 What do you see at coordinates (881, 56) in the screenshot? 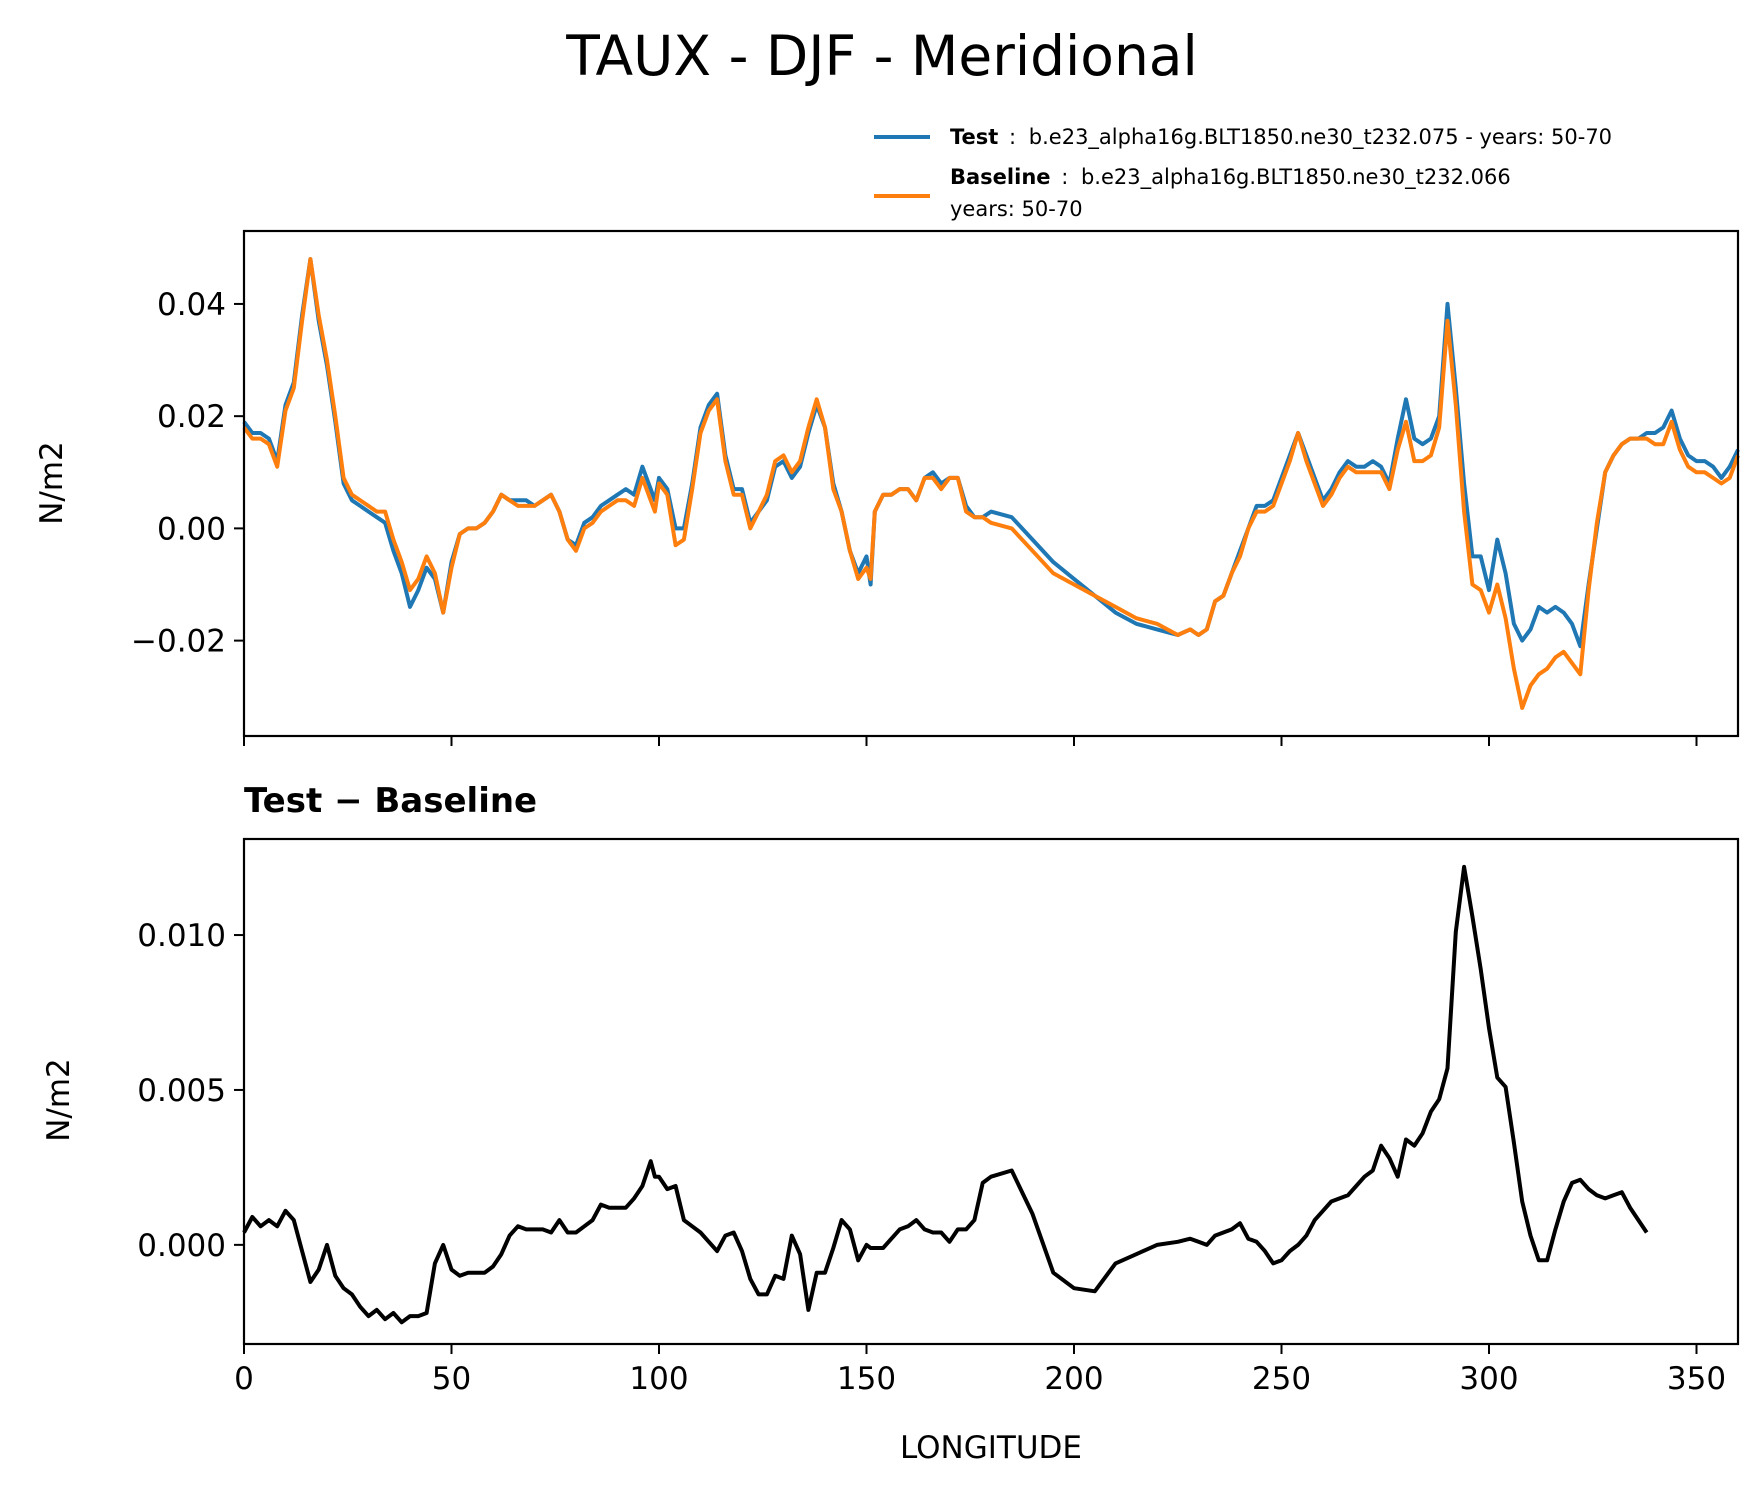
I see `chart-title: TAUX - DJF - Meridional` at bounding box center [881, 56].